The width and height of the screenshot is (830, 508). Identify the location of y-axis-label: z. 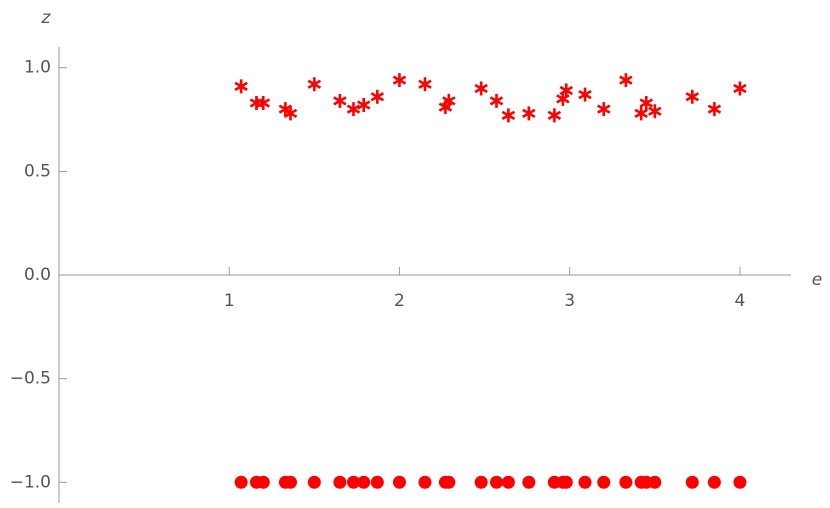
(46, 18).